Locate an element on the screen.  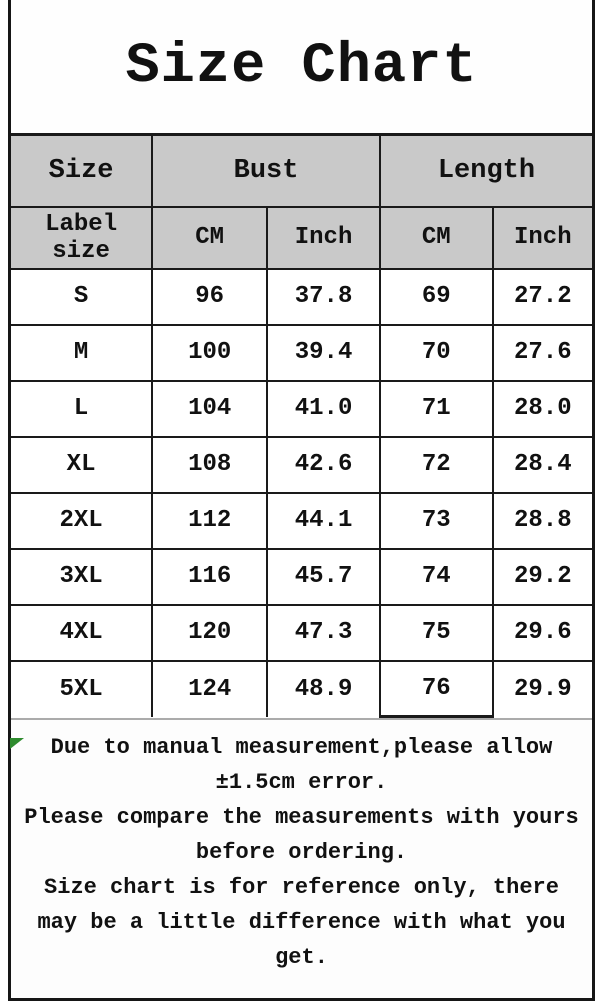
cell-bust-cm: 104 is located at coordinates (210, 408).